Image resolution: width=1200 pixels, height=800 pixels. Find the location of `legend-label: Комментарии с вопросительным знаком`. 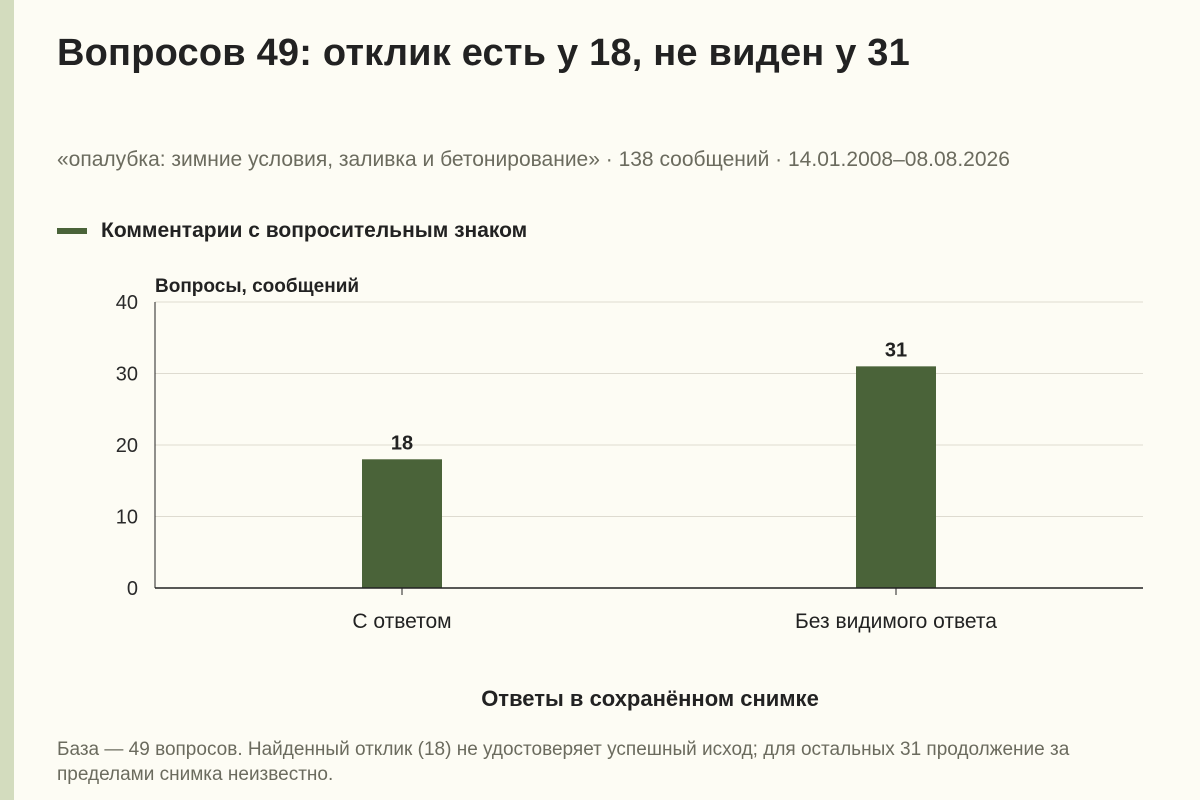

legend-label: Комментарии с вопросительным знаком is located at coordinates (314, 230).